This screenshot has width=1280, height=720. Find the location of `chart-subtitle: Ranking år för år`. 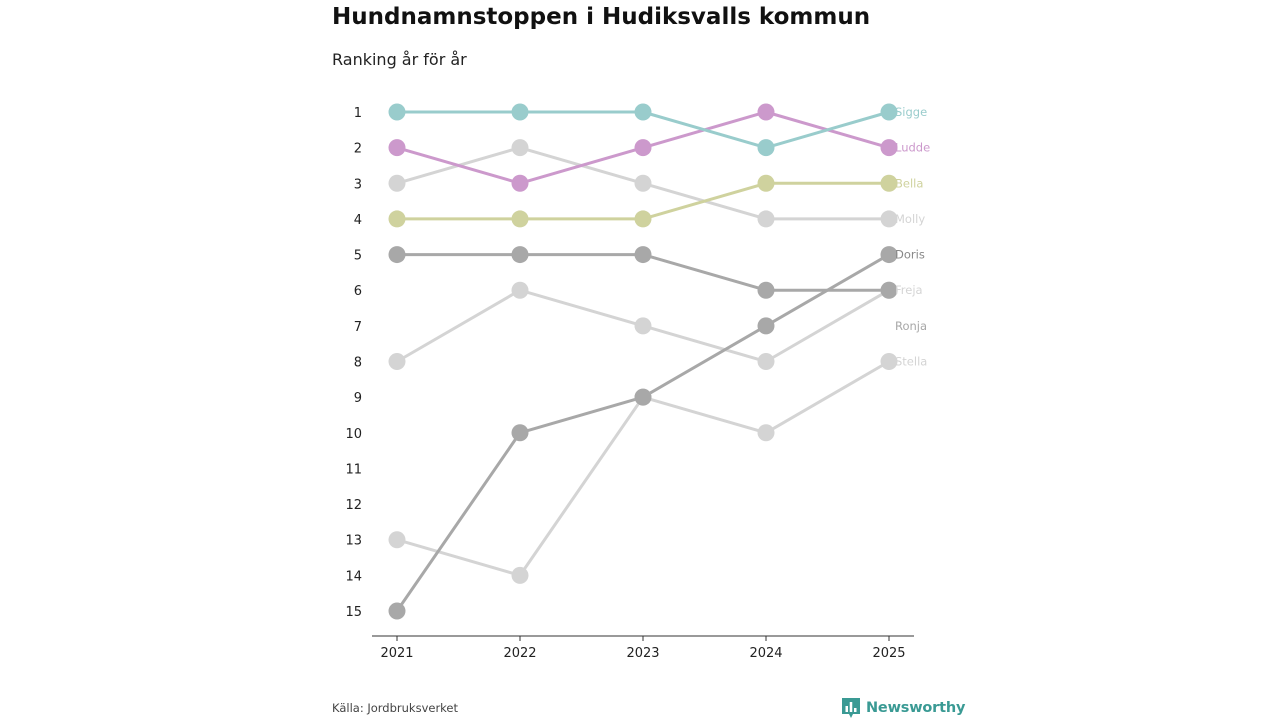

chart-subtitle: Ranking år för år is located at coordinates (399, 59).